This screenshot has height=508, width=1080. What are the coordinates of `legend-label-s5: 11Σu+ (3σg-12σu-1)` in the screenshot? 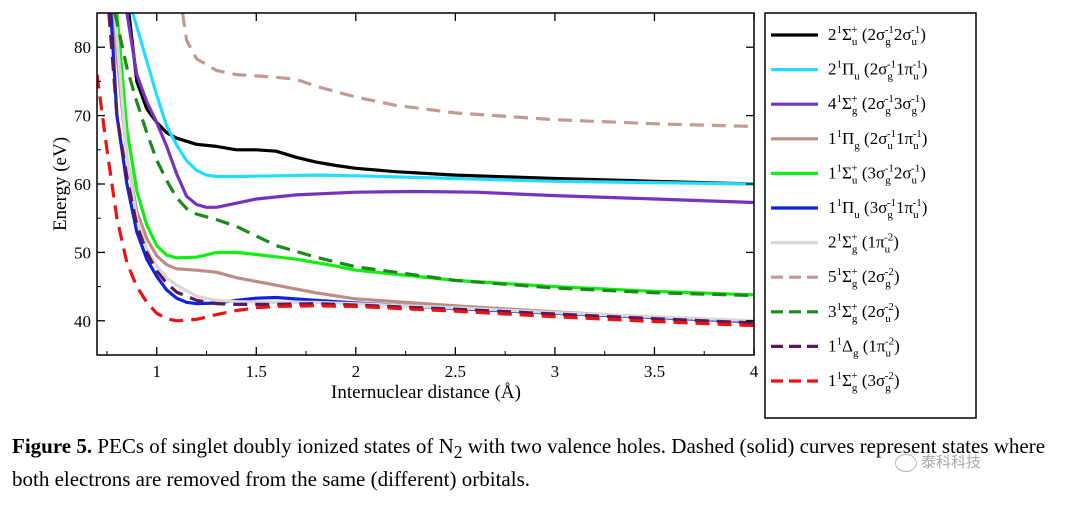 It's located at (877, 174).